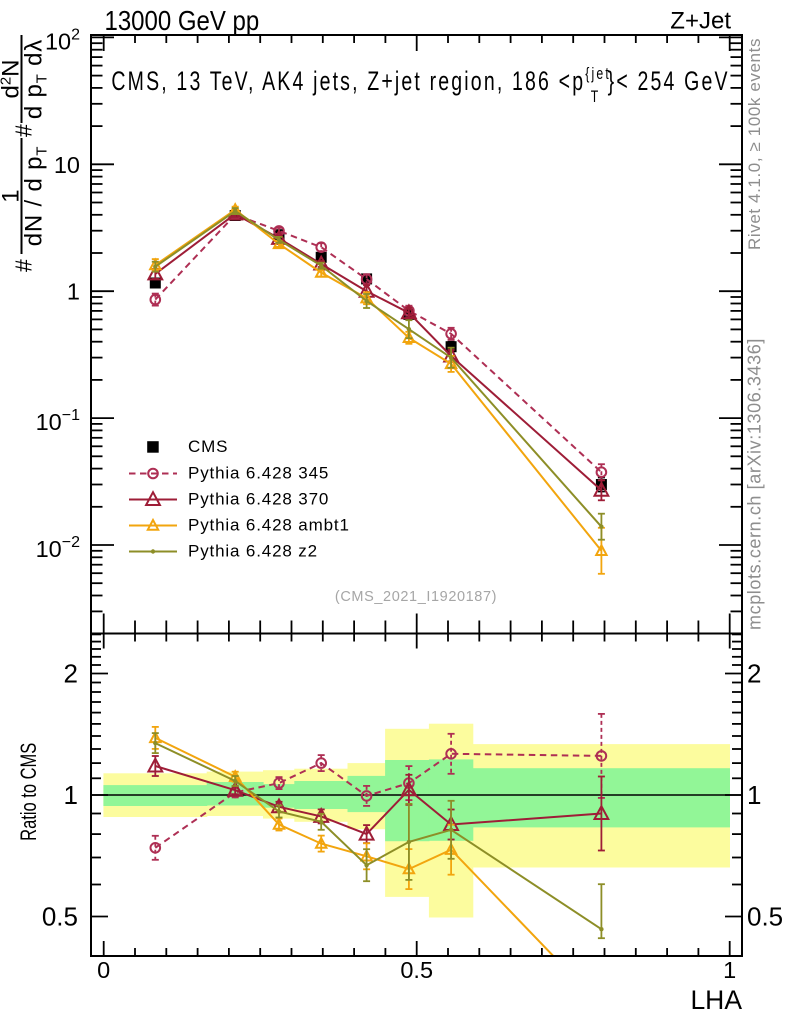 The image size is (786, 1029). Describe the element at coordinates (258, 472) in the screenshot. I see `svg-text: Pythia 6.428 345` at that location.